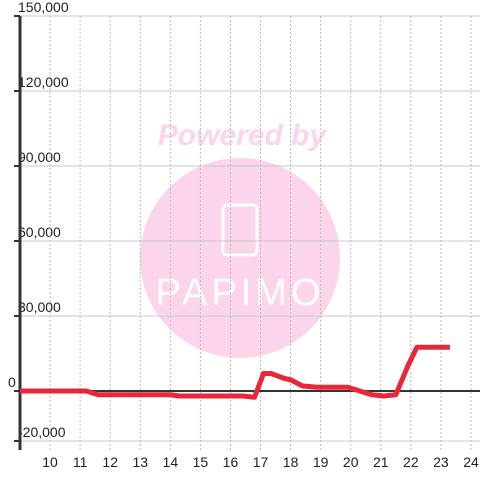  I want to click on line-series, so click(235, 372).